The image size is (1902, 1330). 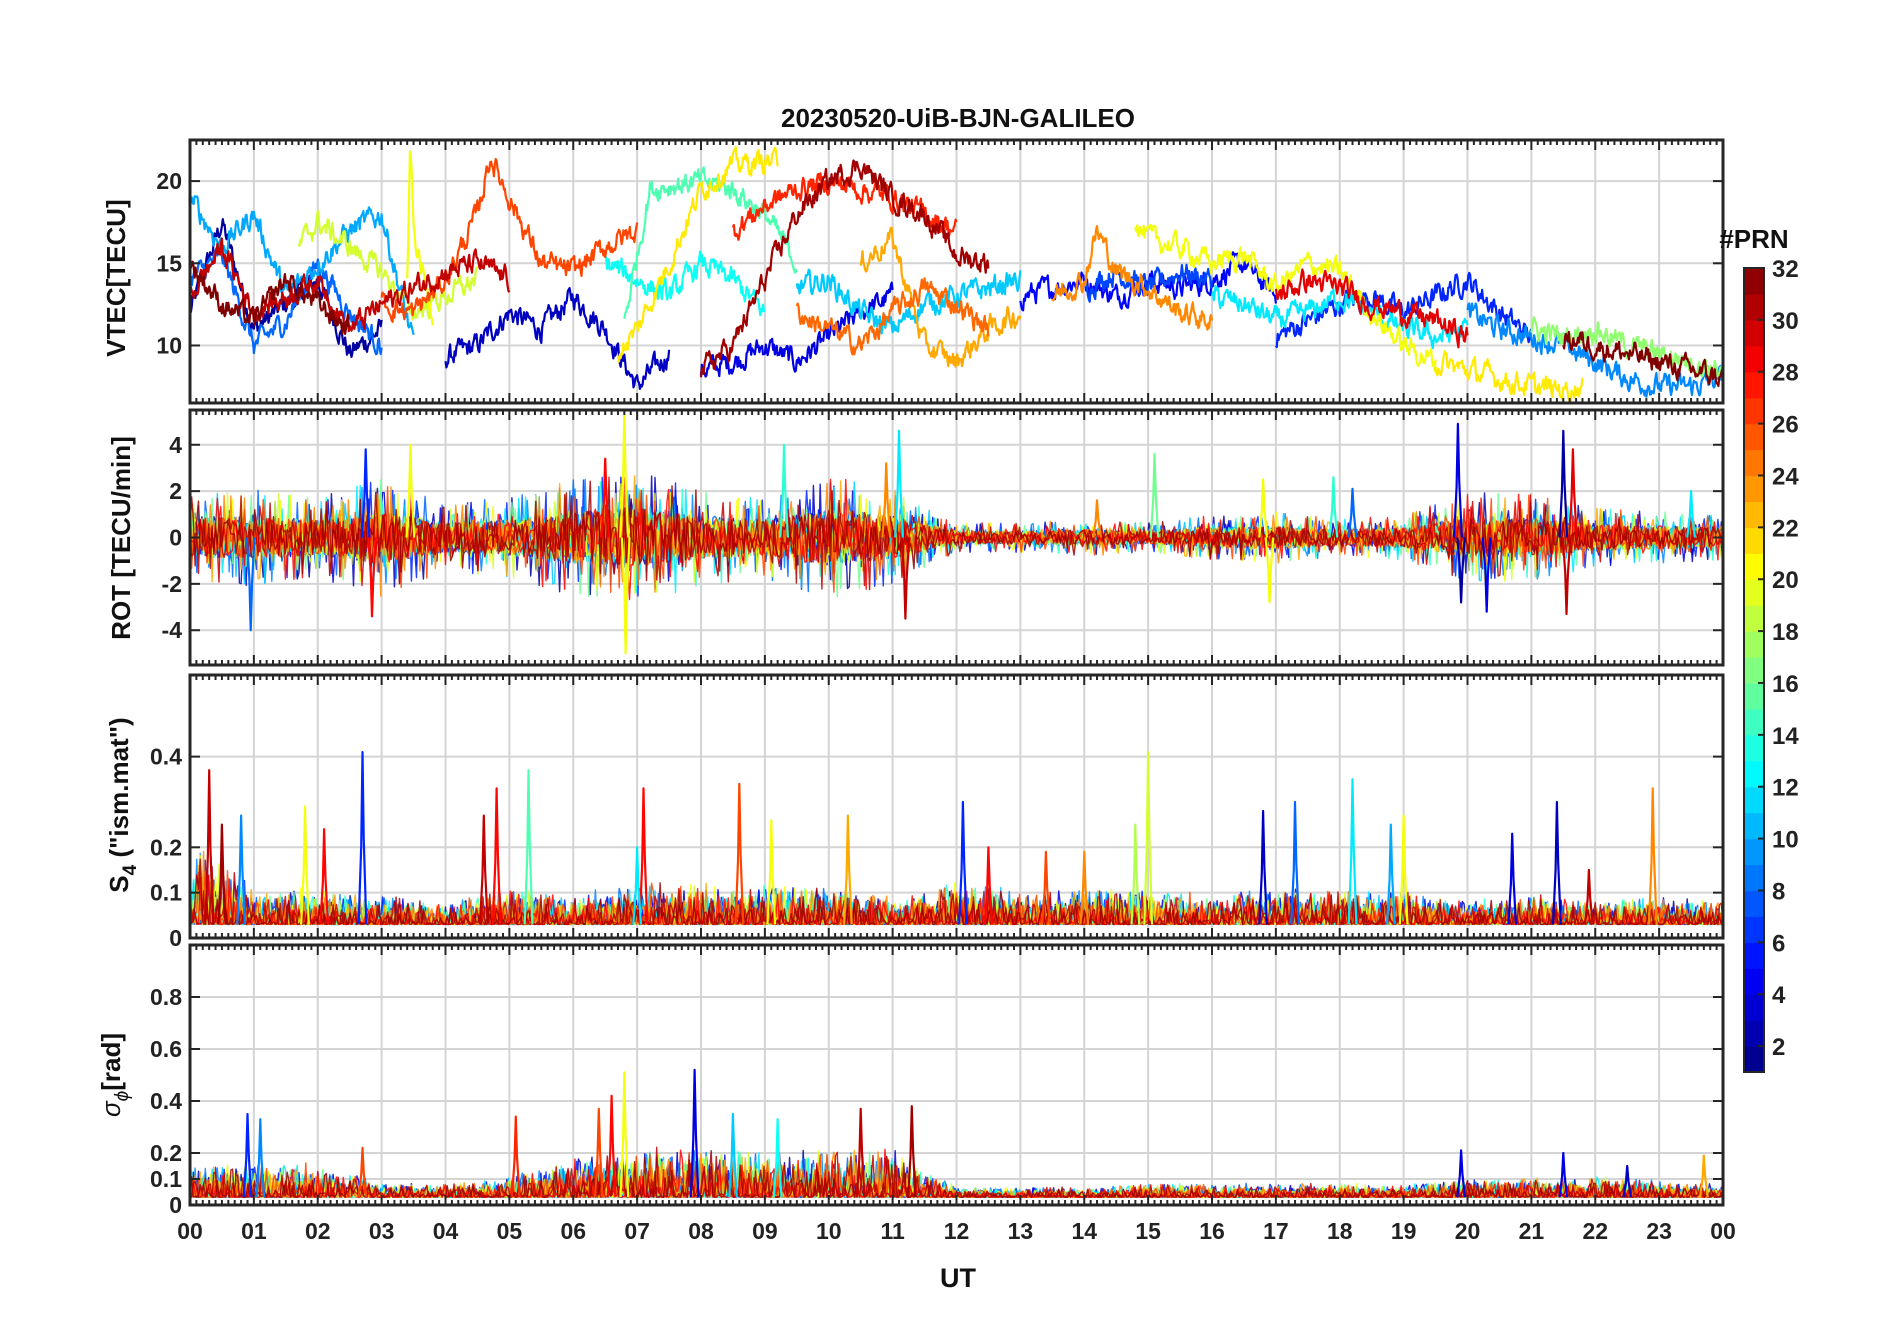 I want to click on x-tick-label: 16, so click(x=1212, y=1231).